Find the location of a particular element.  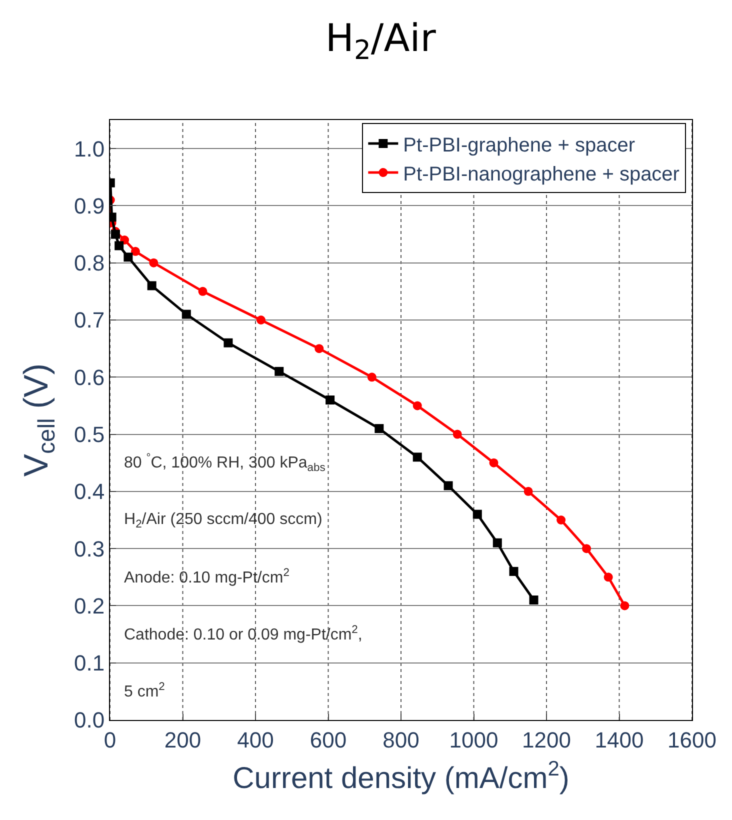

x-tick-label: 0 is located at coordinates (110, 739).